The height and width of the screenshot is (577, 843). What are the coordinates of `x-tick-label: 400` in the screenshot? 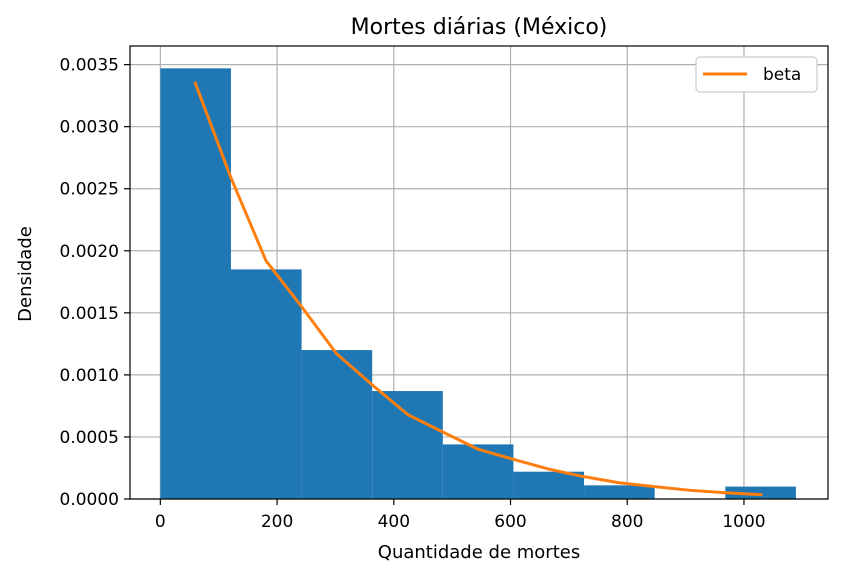 It's located at (394, 522).